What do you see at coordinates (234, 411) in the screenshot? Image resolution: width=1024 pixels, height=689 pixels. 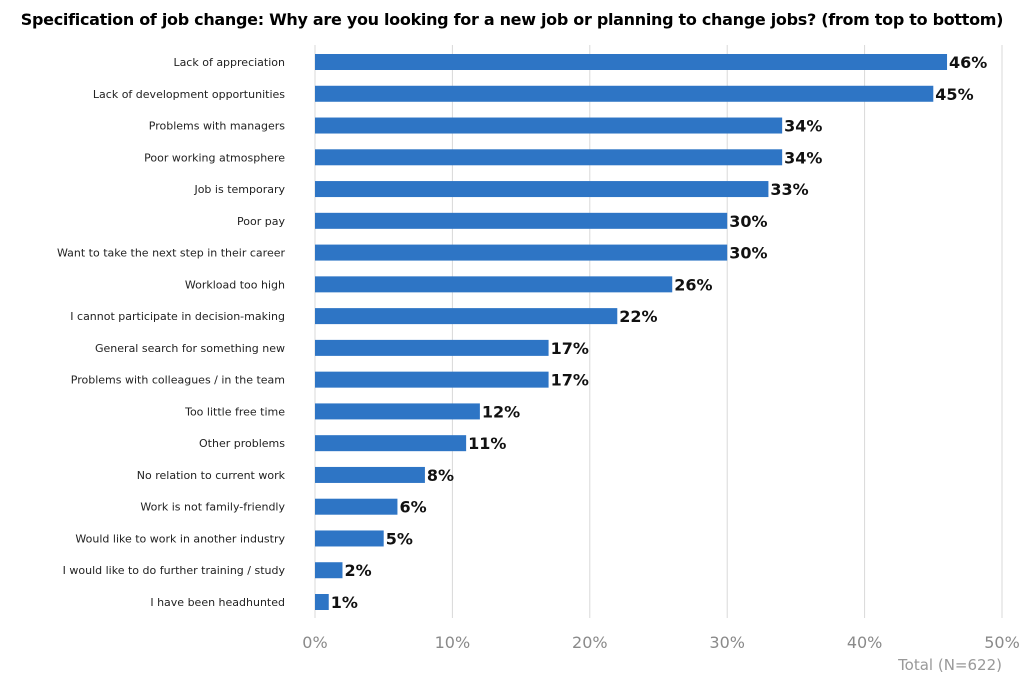 I see `category-label: Too little free time` at bounding box center [234, 411].